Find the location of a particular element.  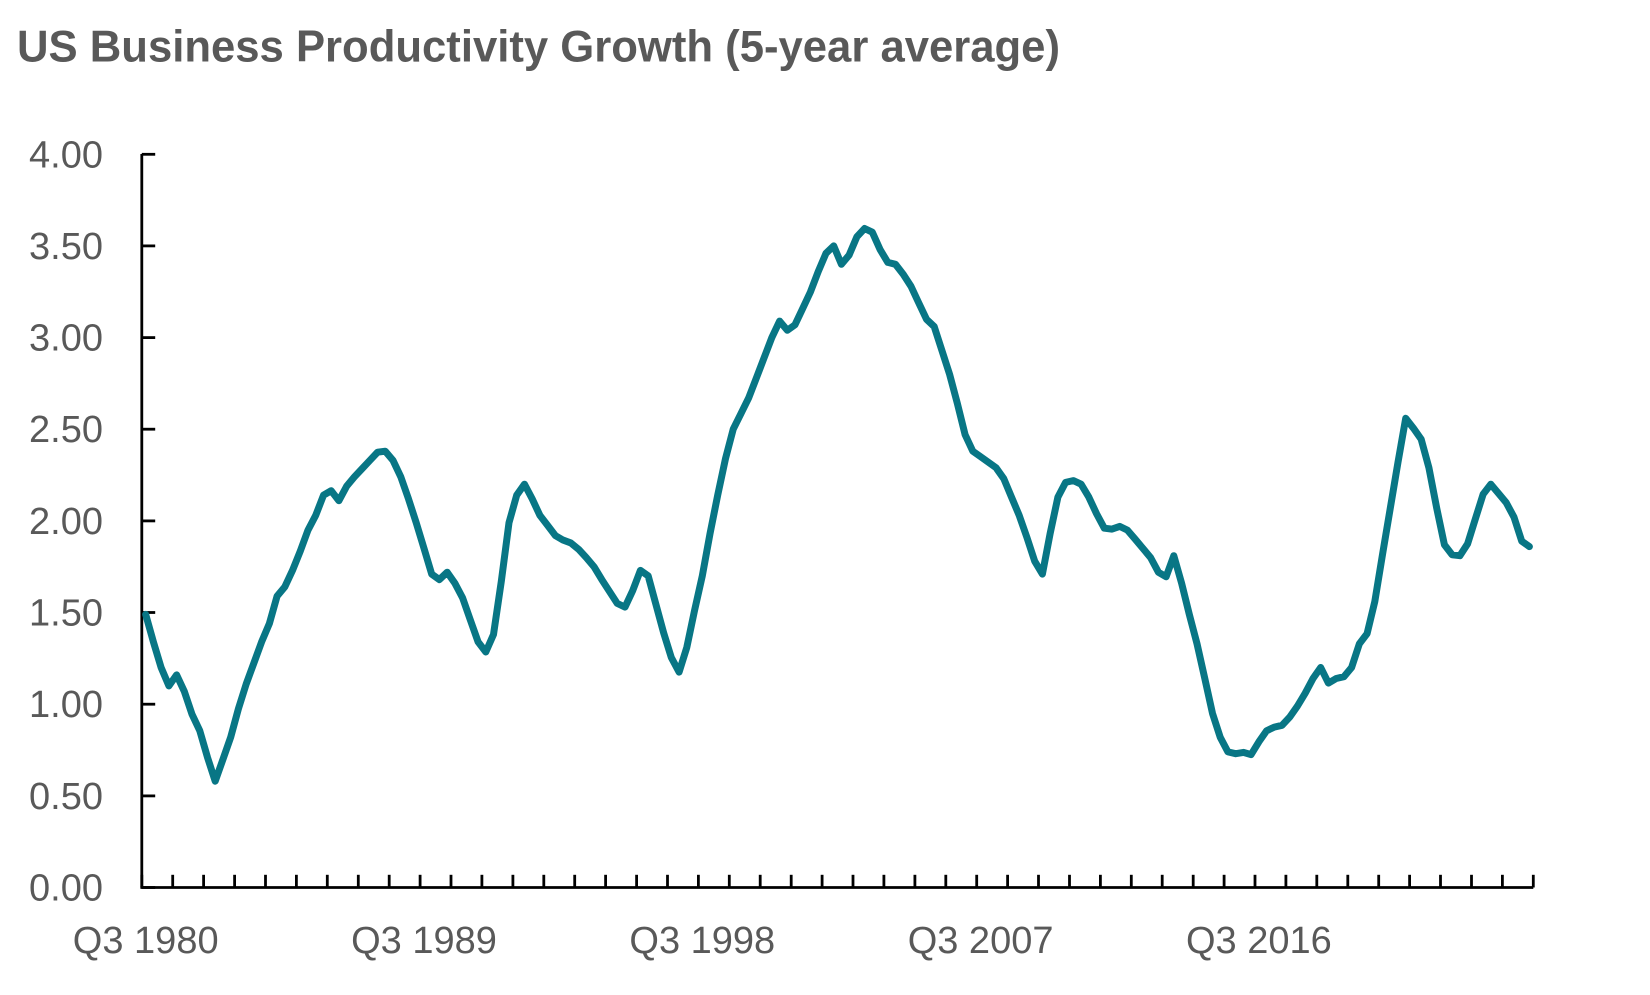

svg-text: Q3 2016 is located at coordinates (1259, 941).